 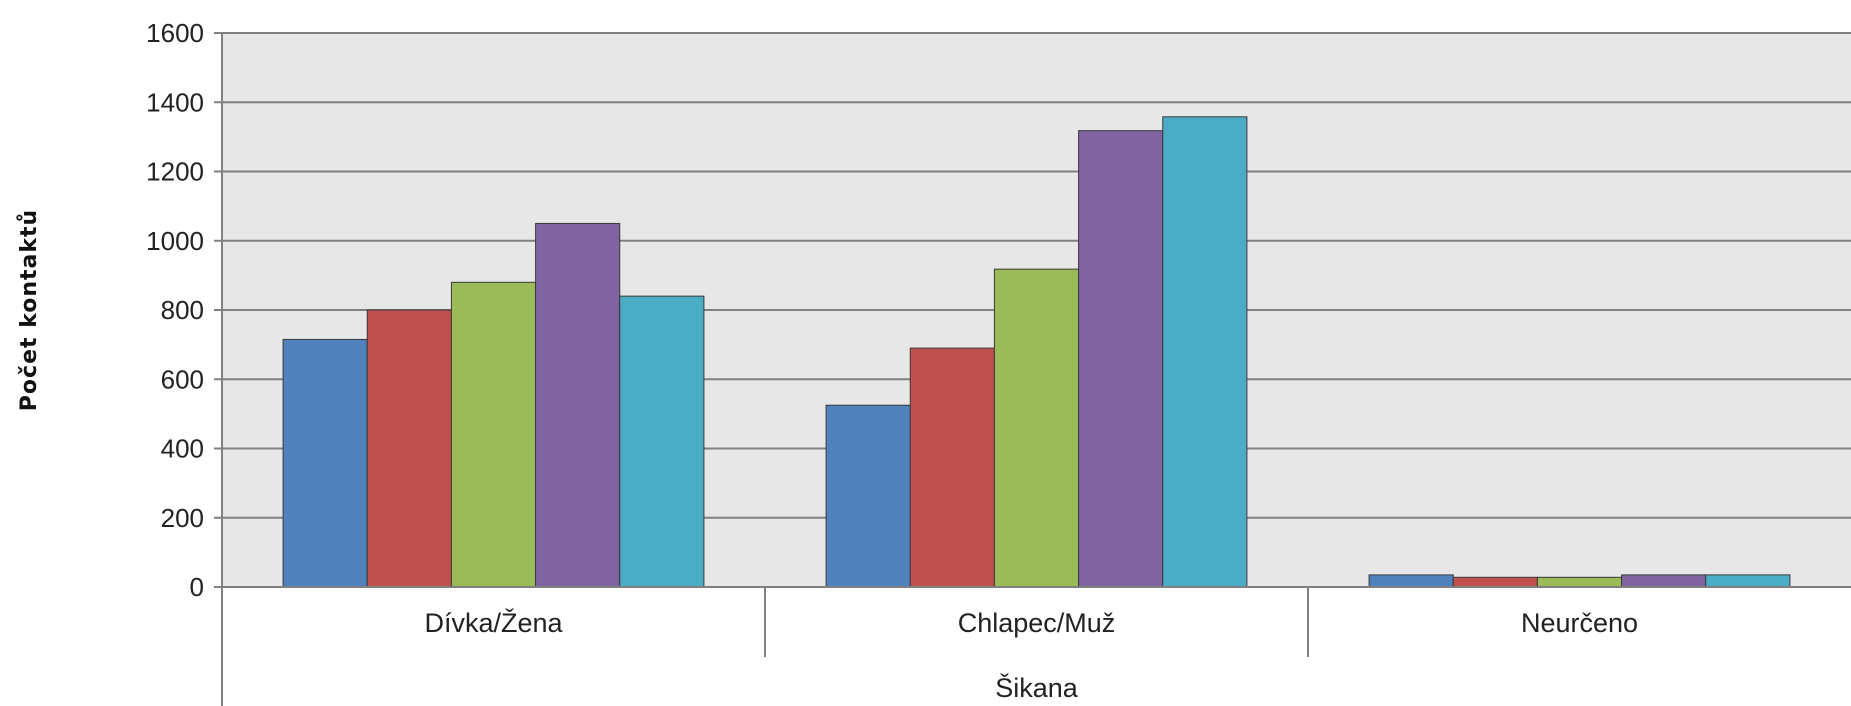 I want to click on y-tick-label: 800, so click(x=182, y=310).